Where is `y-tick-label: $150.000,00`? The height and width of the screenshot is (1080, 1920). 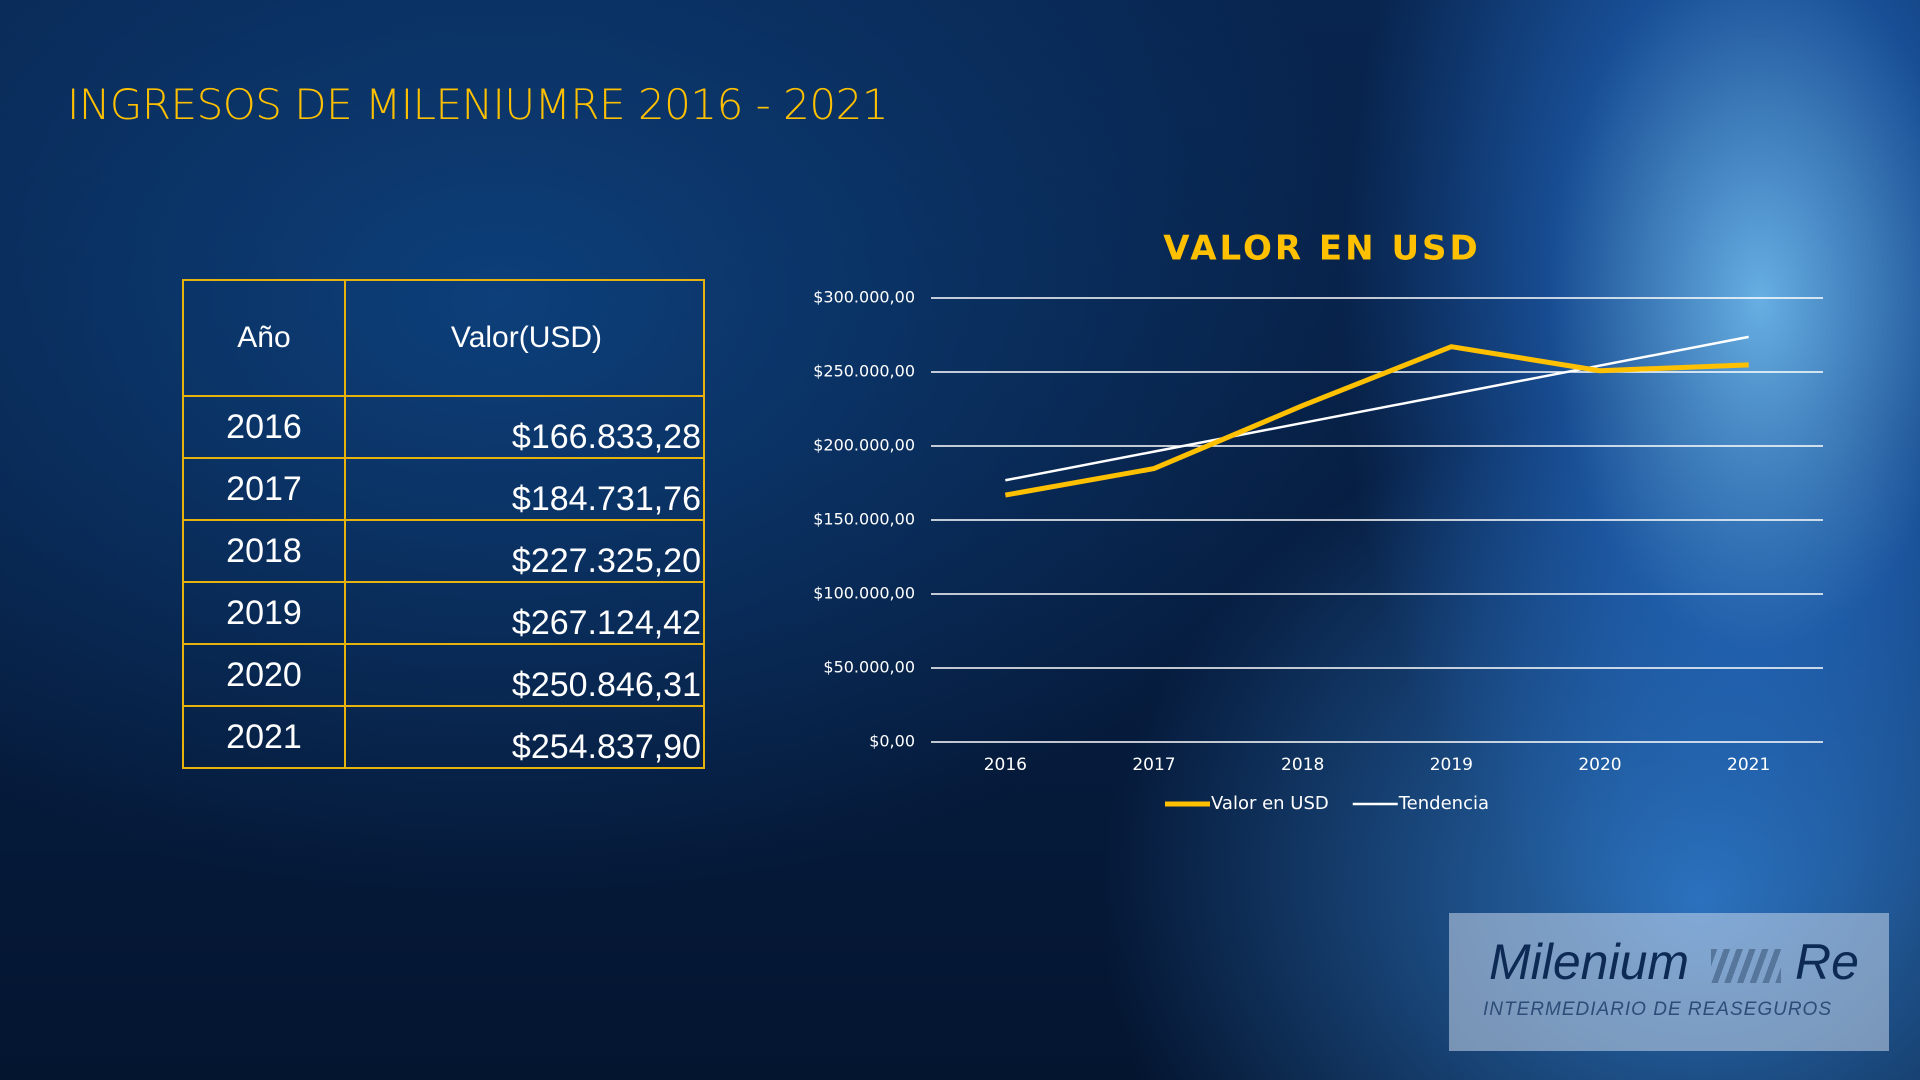 y-tick-label: $150.000,00 is located at coordinates (864, 519).